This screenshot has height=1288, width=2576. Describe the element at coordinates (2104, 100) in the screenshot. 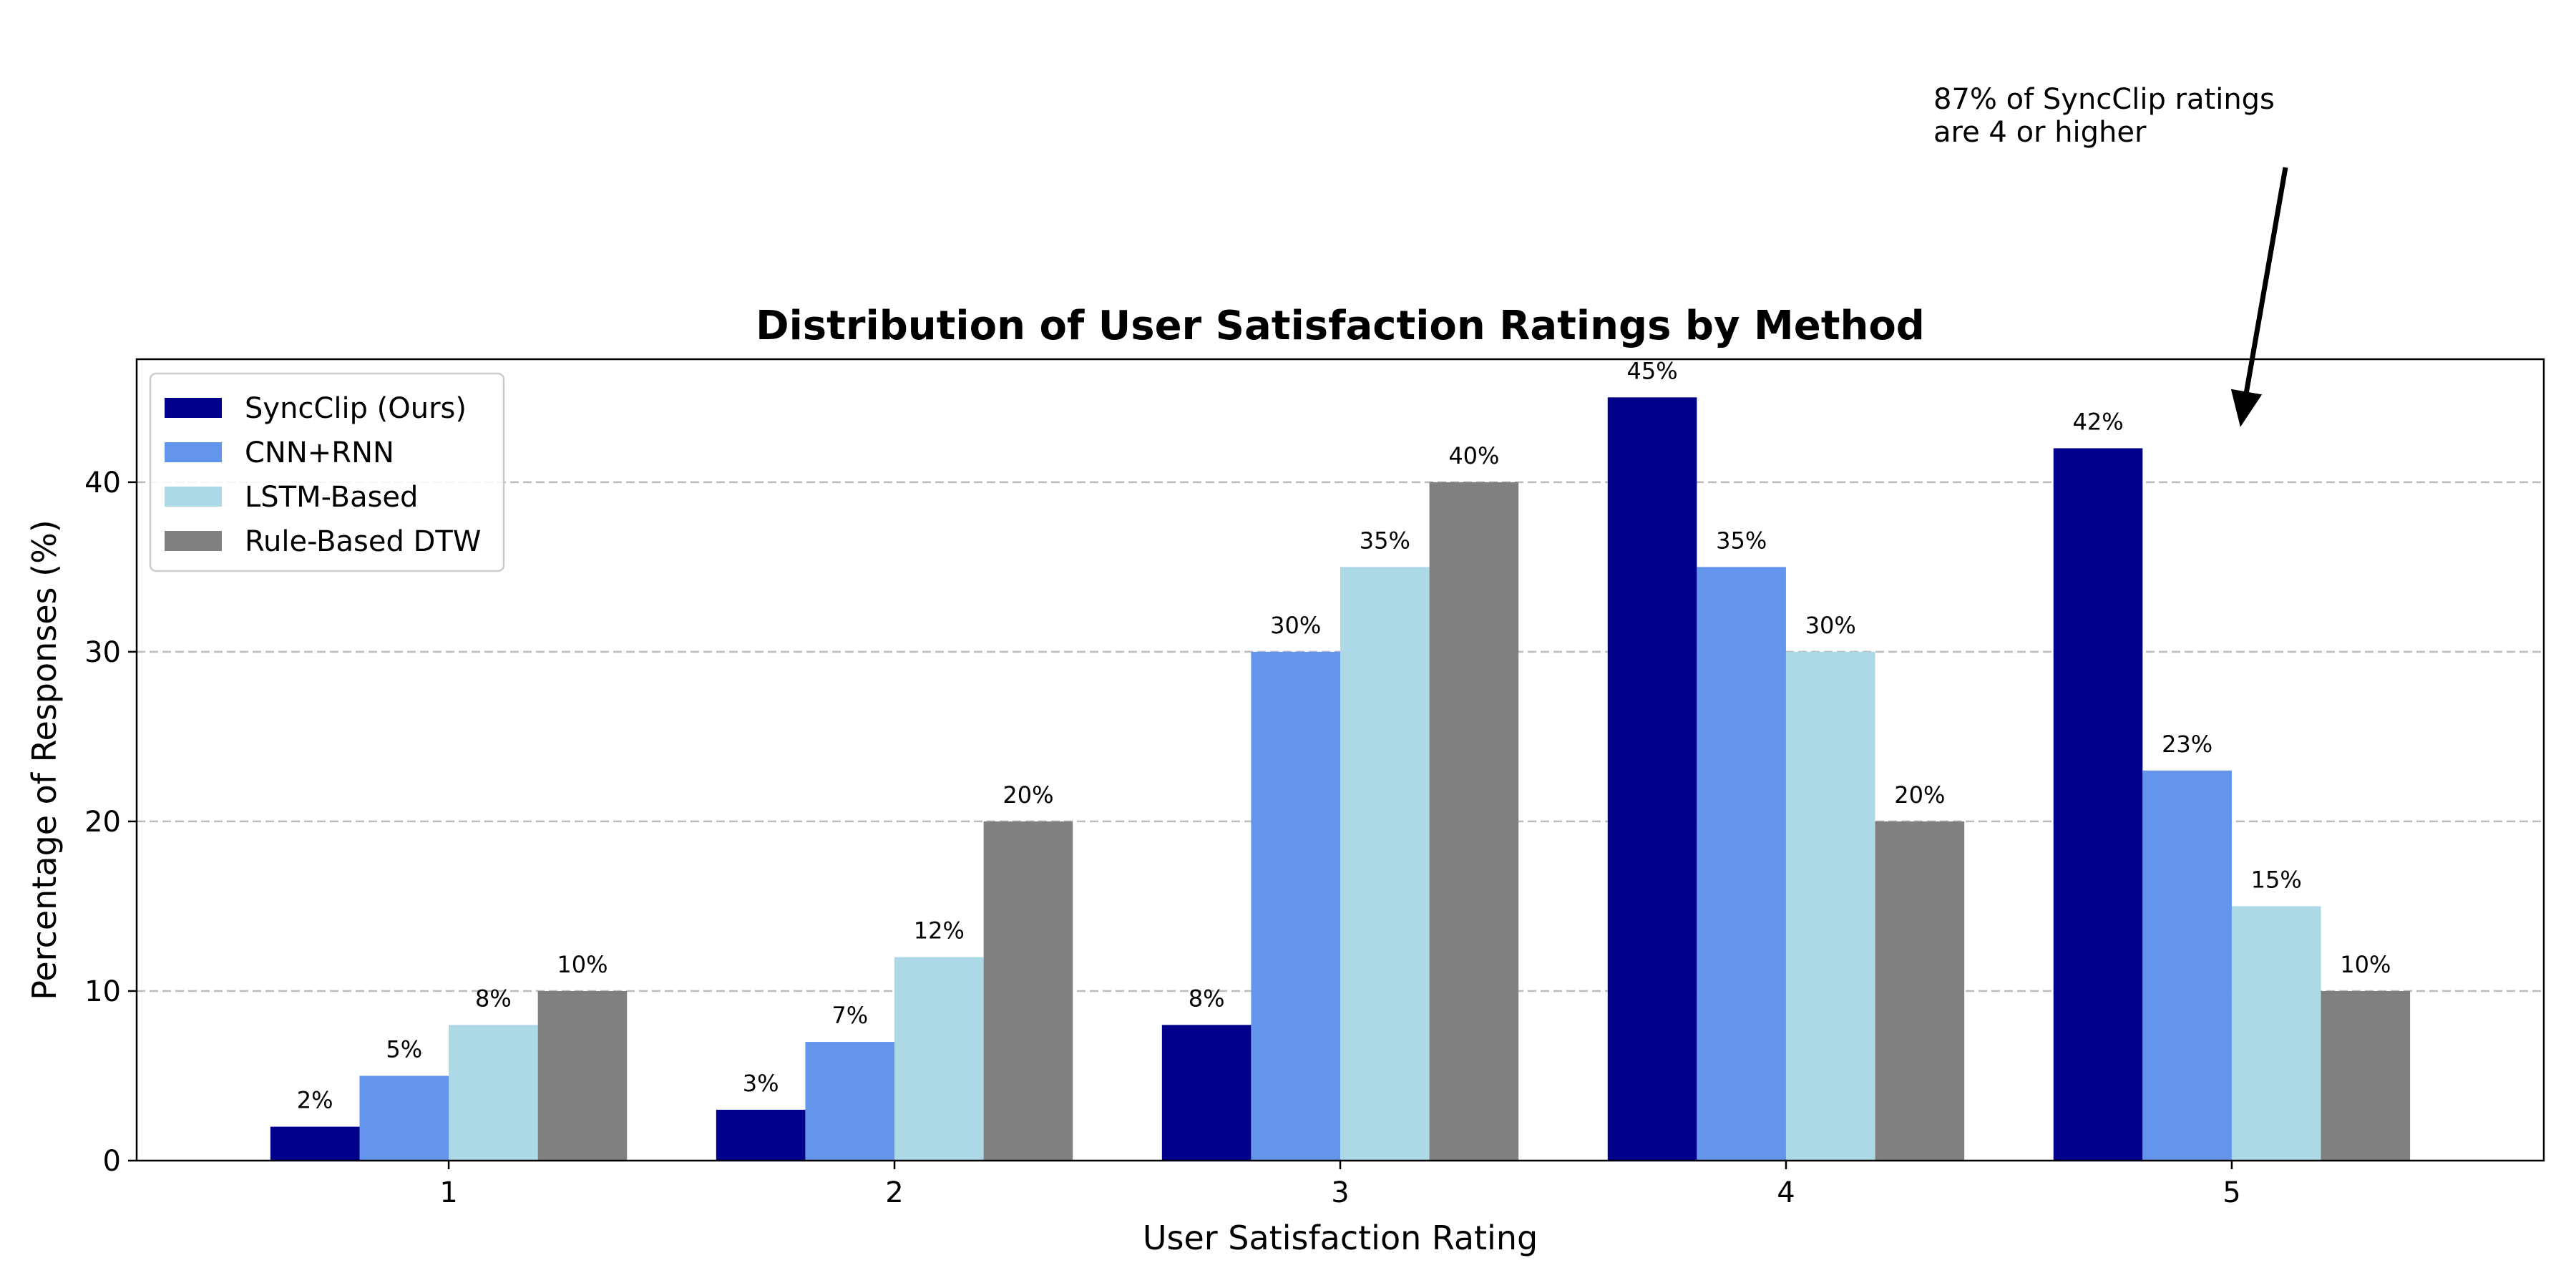

I see `annotation-text-line-1: 87% of SyncClip ratings` at that location.